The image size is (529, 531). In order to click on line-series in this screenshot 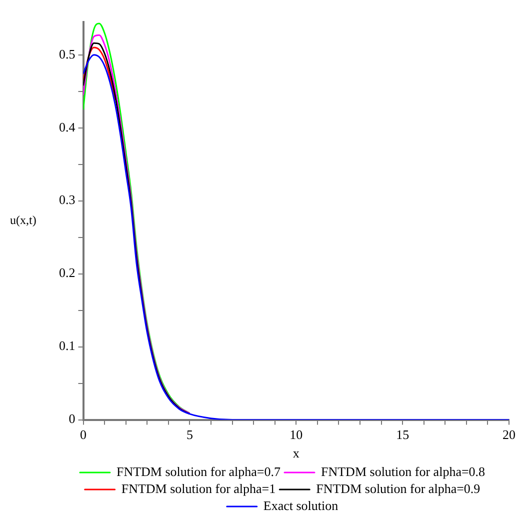, I will do `click(99, 73)`.